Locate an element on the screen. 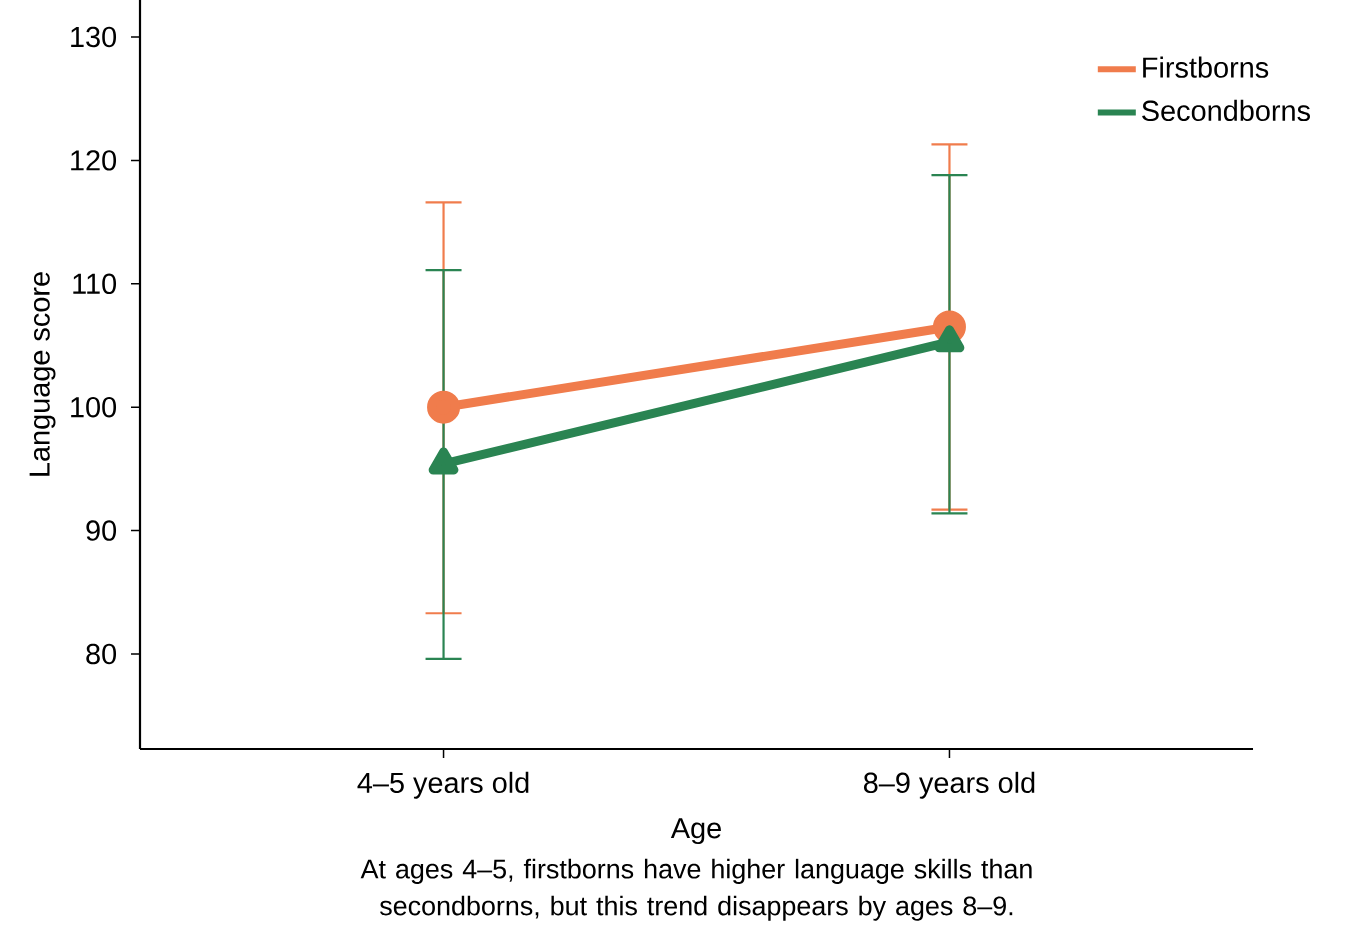  y-tick-label: 100 is located at coordinates (94, 407).